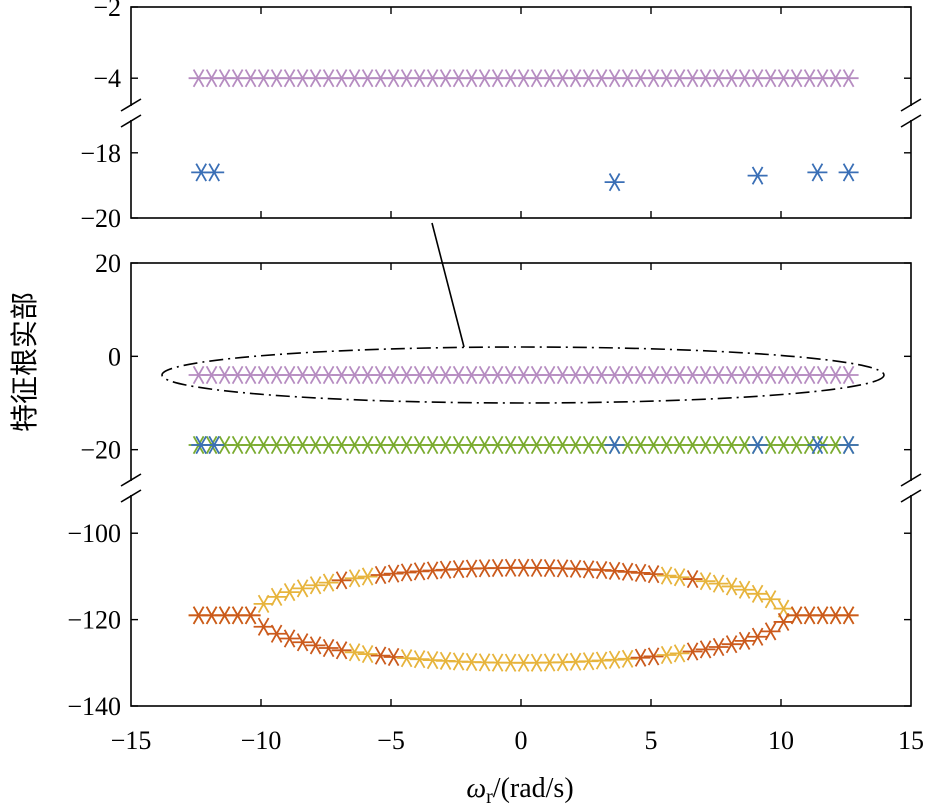  What do you see at coordinates (391, 740) in the screenshot?
I see `x-tick-label: −5` at bounding box center [391, 740].